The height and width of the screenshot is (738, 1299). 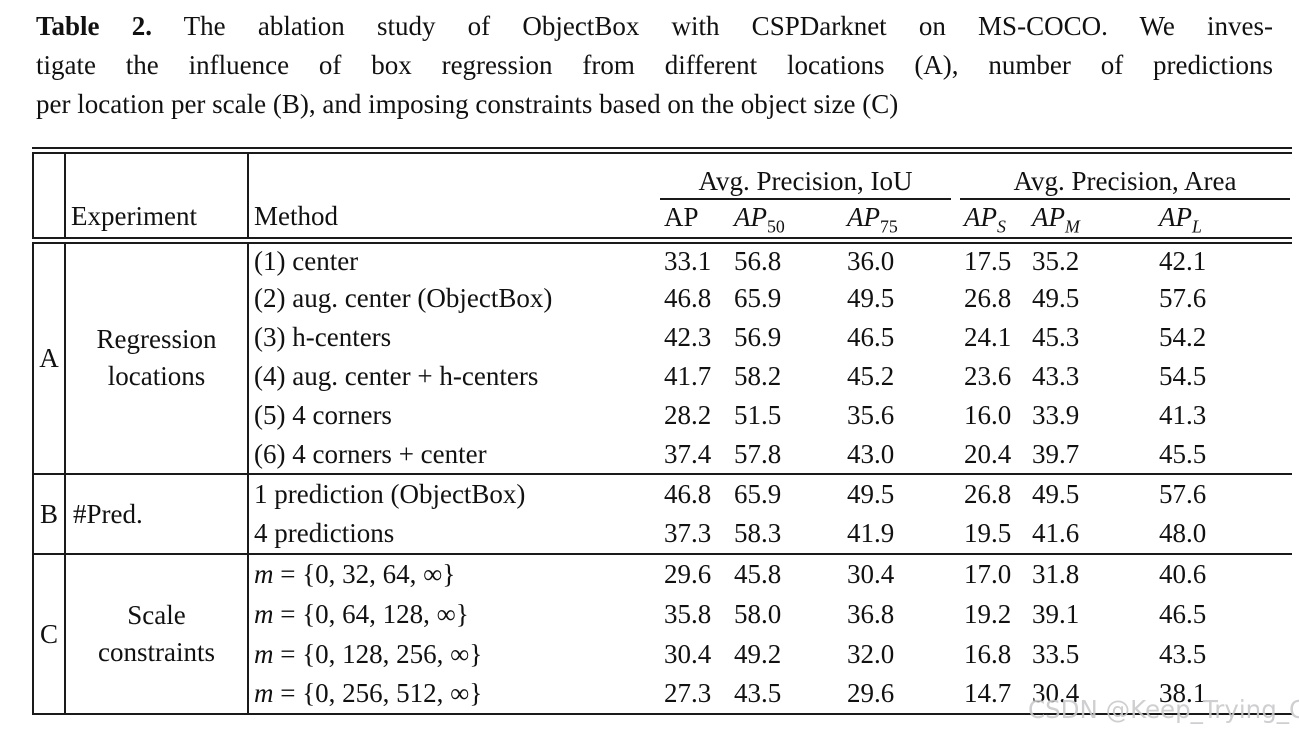 What do you see at coordinates (368, 653) in the screenshot?
I see `method-cell: m = {0, 128, 256, ∞}` at bounding box center [368, 653].